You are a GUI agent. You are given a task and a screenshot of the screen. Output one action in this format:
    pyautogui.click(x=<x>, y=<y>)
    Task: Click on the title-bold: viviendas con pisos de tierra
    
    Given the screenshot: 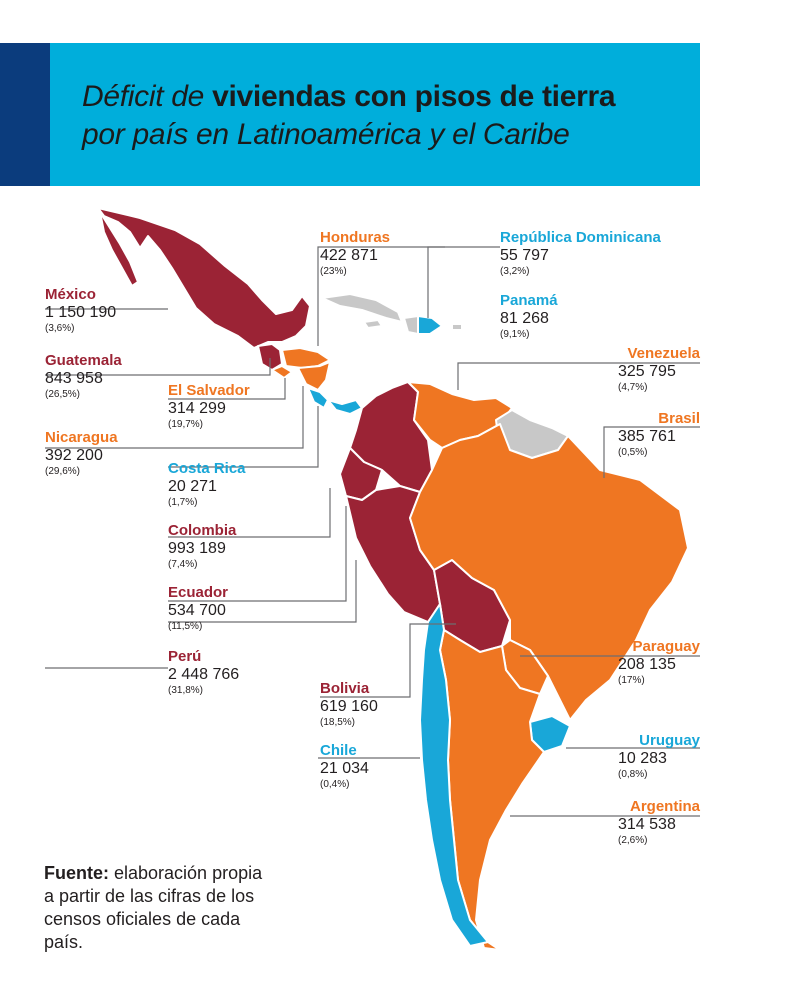 What is the action you would take?
    pyautogui.click(x=414, y=96)
    